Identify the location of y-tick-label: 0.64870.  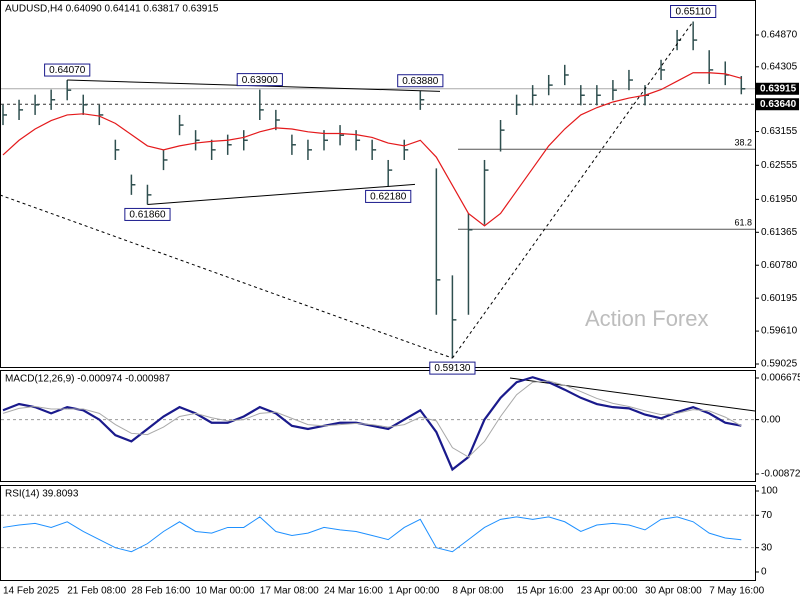
(779, 35).